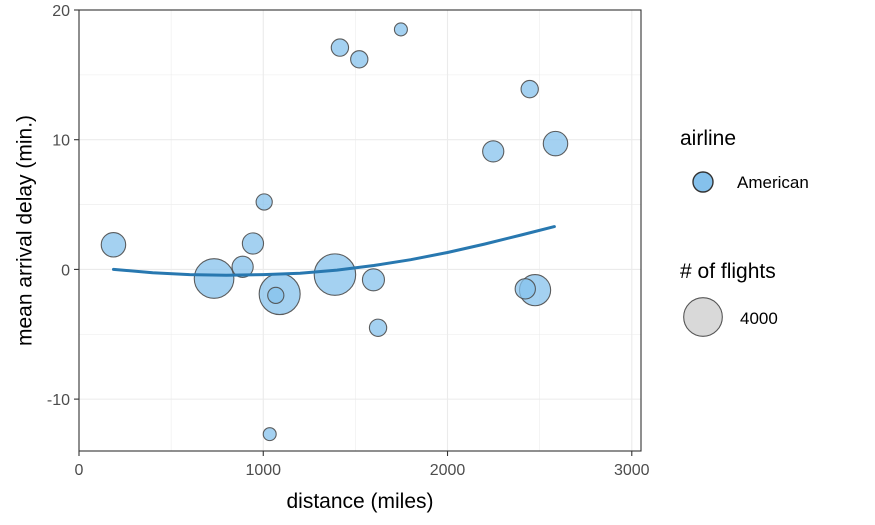 The height and width of the screenshot is (525, 875). What do you see at coordinates (632, 470) in the screenshot?
I see `x-tick-label: 3000` at bounding box center [632, 470].